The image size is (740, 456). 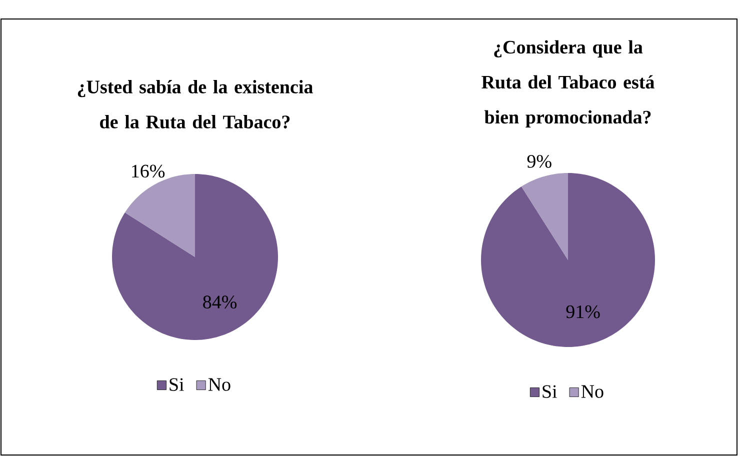 What do you see at coordinates (568, 84) in the screenshot?
I see `chart-title: ¿Considera que la Ruta del Tabaco está bien promocionada?` at bounding box center [568, 84].